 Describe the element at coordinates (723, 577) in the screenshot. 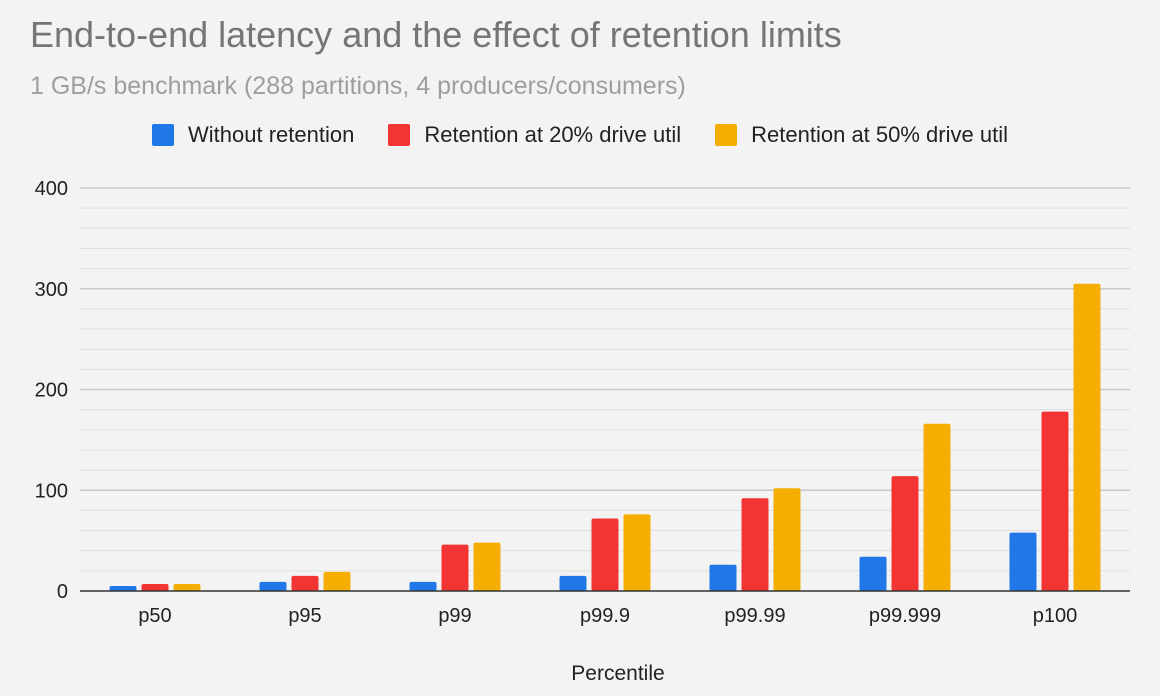

I see `bar-p99.99-series-1` at that location.